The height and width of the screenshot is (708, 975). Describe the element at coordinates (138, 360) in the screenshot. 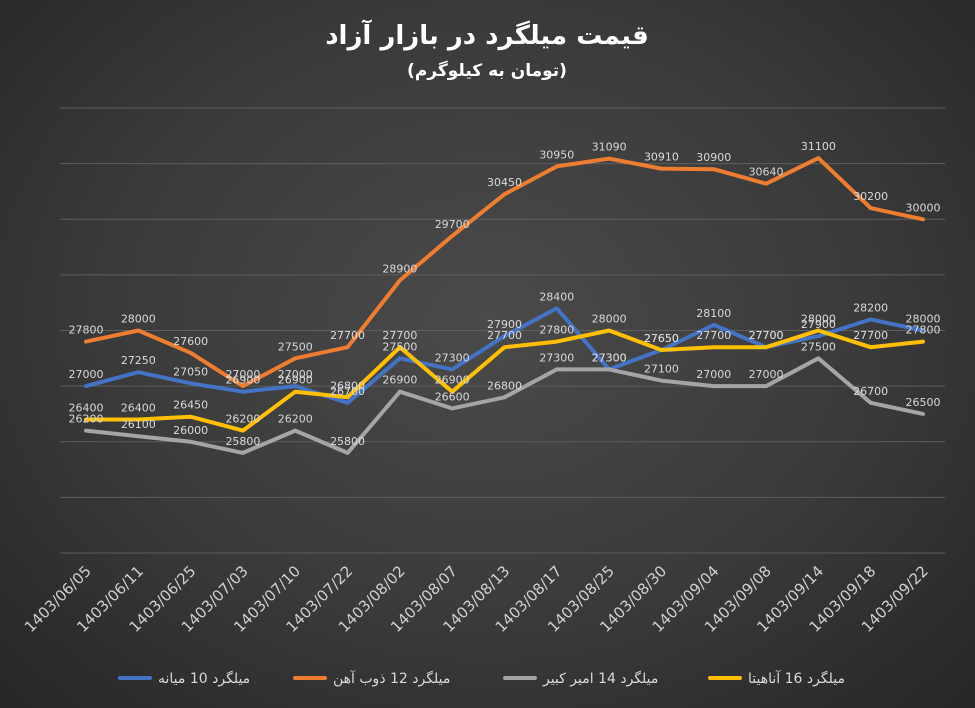

I see `data-label: 27250` at that location.